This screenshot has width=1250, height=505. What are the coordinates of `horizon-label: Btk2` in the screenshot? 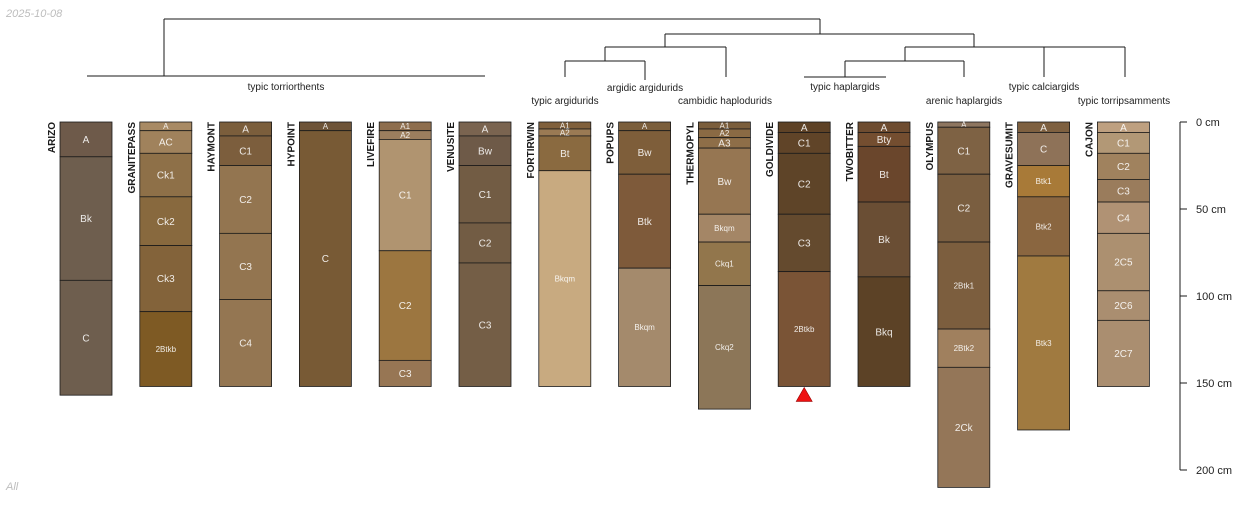 It's located at (1044, 226).